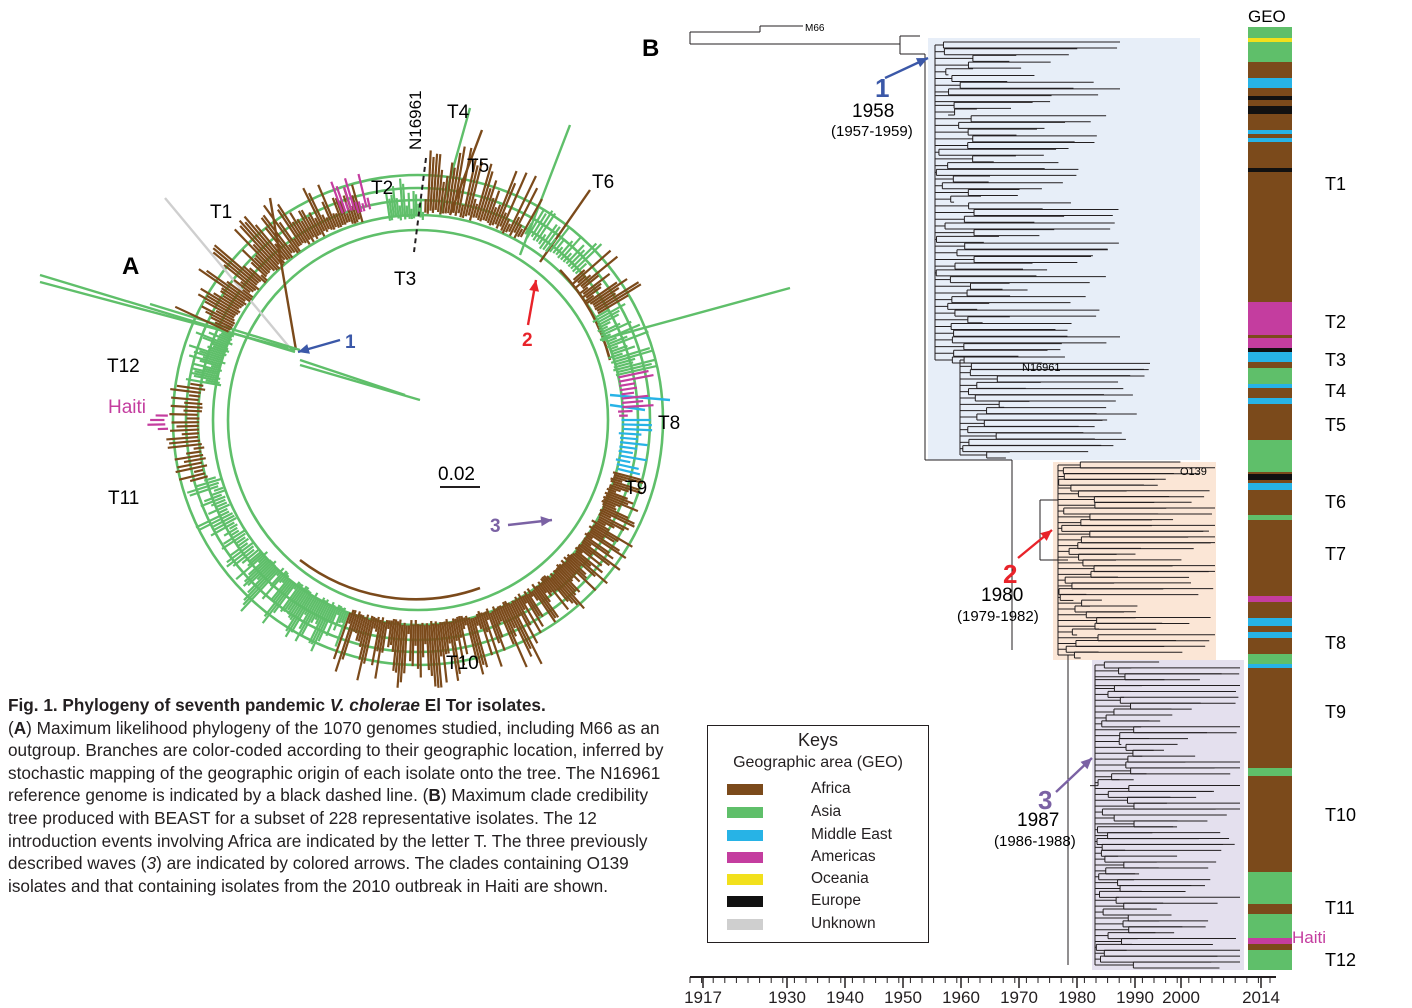 The image size is (1412, 1008). What do you see at coordinates (1270, 498) in the screenshot?
I see `geo-color-bar` at bounding box center [1270, 498].